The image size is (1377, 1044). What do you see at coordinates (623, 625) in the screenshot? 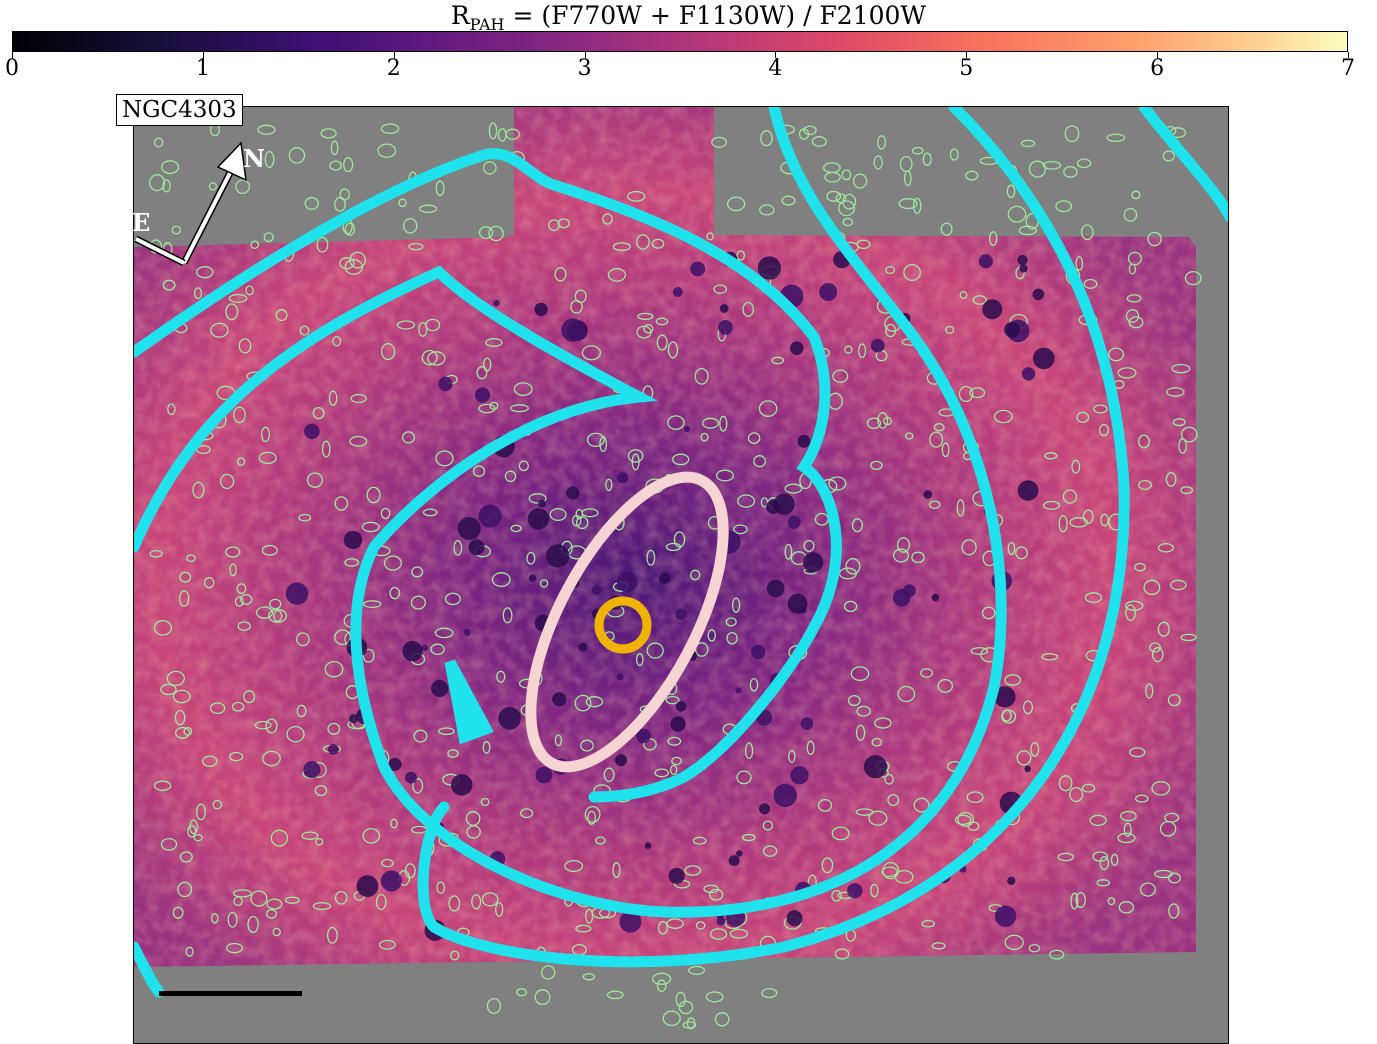
I see `center-circle` at bounding box center [623, 625].